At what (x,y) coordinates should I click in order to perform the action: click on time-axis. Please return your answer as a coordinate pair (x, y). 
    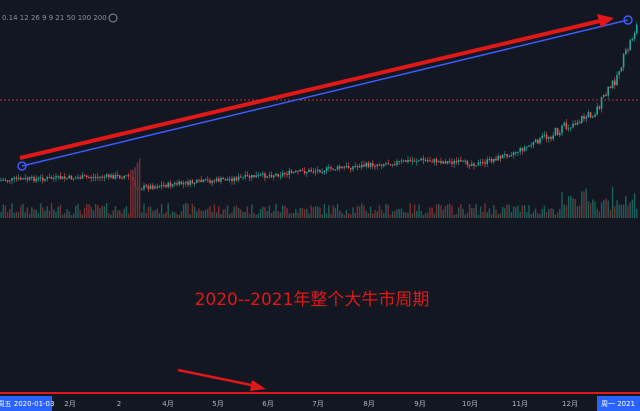
    Looking at the image, I should click on (320, 402).